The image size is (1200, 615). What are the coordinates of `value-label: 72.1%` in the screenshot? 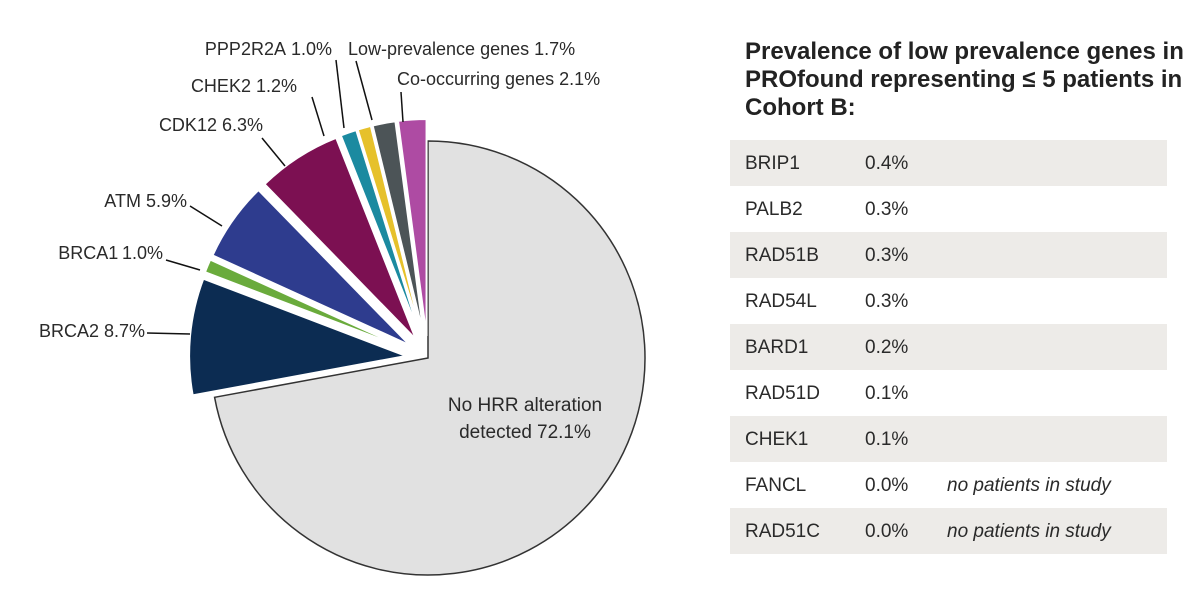 It's located at (564, 432).